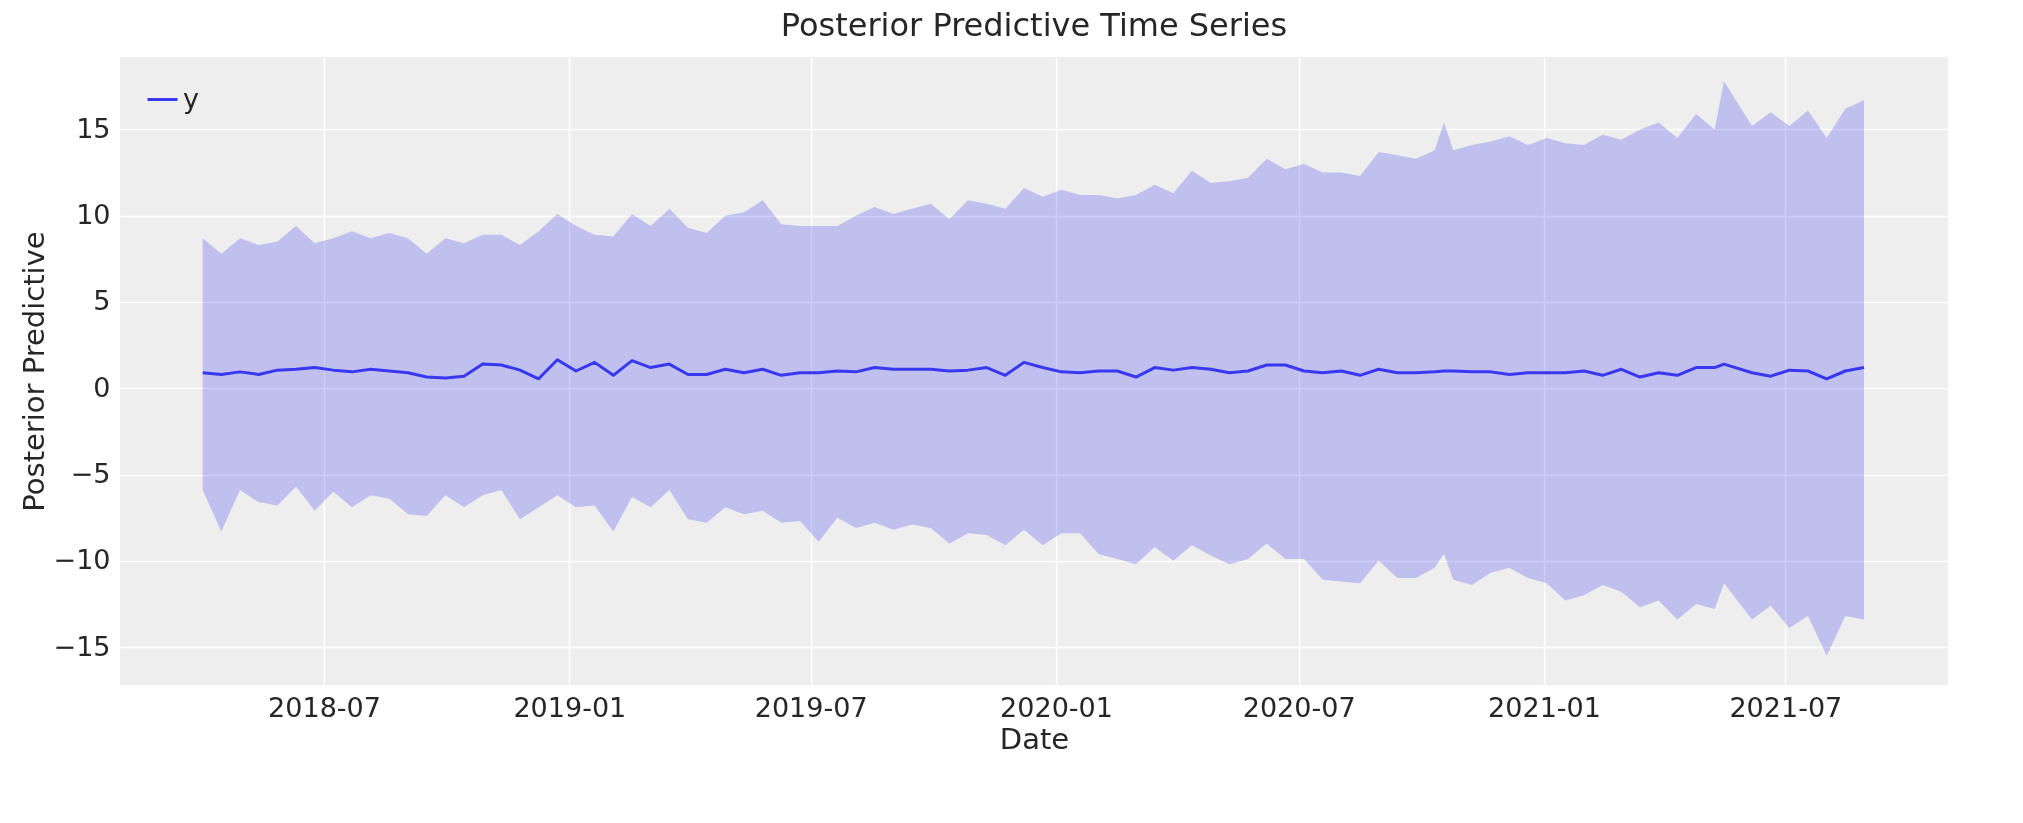 Image resolution: width=2023 pixels, height=823 pixels. I want to click on chart-title: Posterior Predictive Time Series, so click(1034, 25).